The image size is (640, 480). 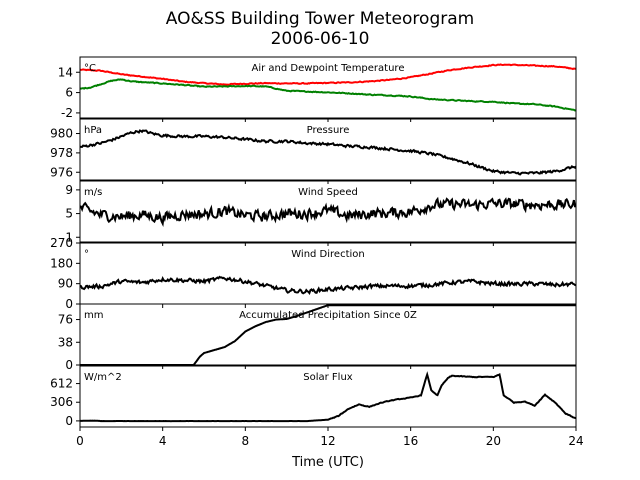 What do you see at coordinates (61, 402) in the screenshot?
I see `y-tick-label: 306` at bounding box center [61, 402].